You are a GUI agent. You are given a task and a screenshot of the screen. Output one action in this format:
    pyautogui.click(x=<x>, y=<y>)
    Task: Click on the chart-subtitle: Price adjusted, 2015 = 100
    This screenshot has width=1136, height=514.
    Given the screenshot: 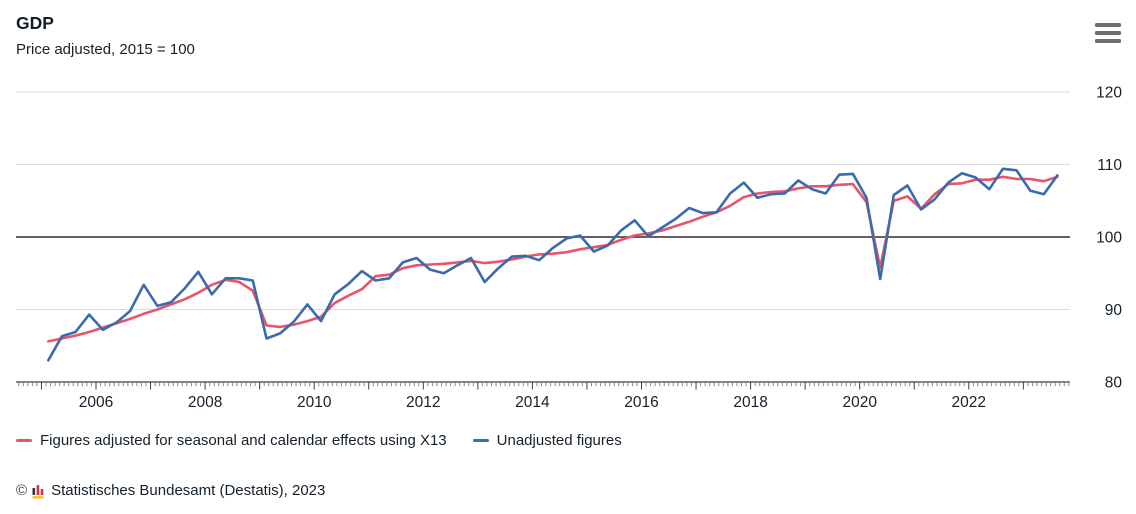 What is the action you would take?
    pyautogui.click(x=105, y=49)
    